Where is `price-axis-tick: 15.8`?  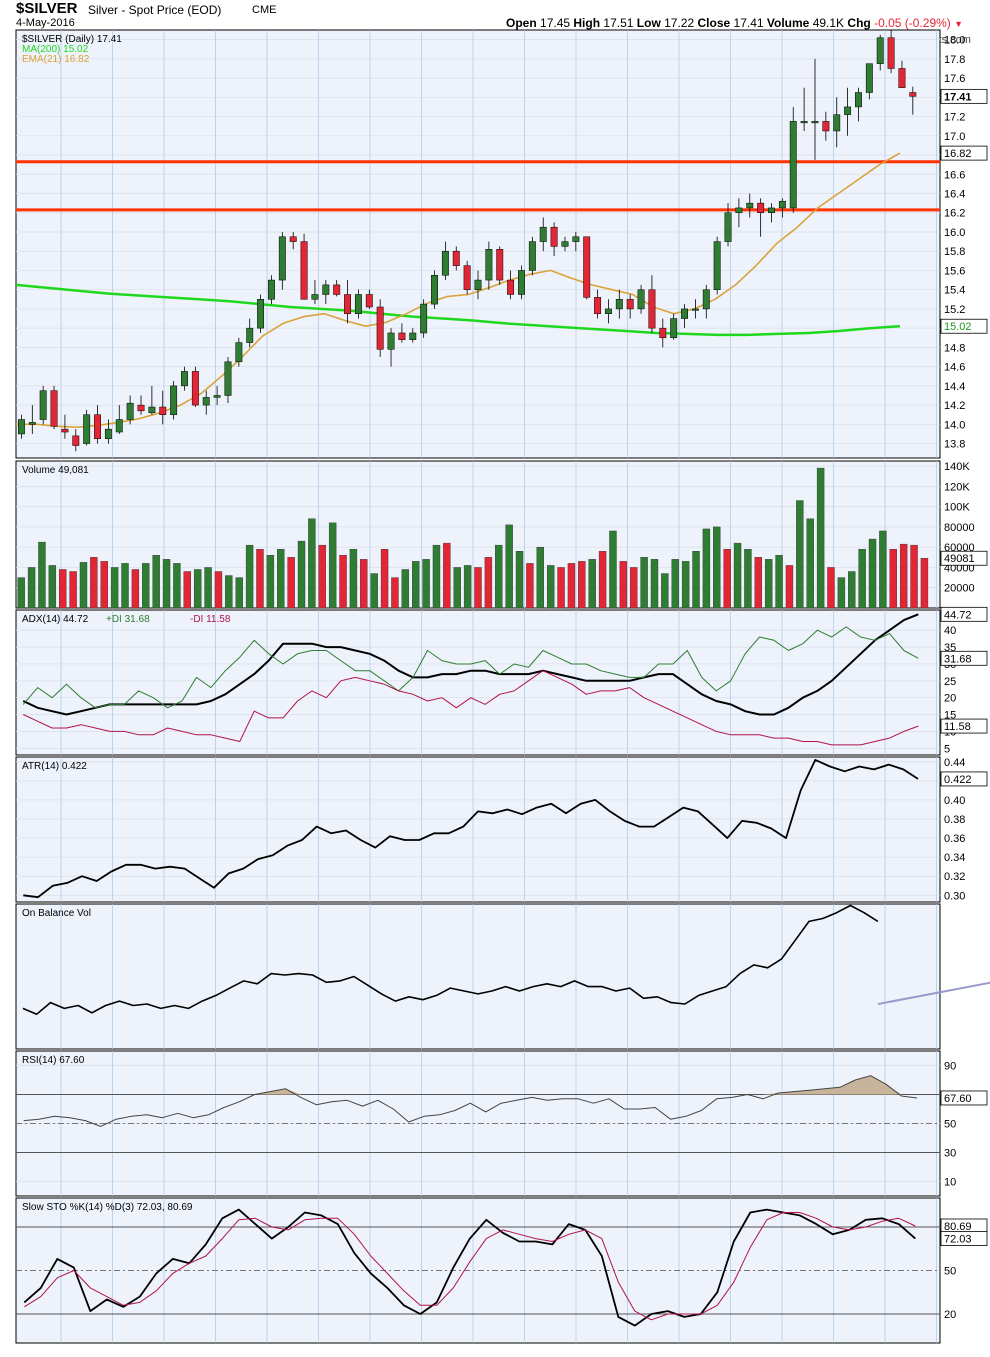 price-axis-tick: 15.8 is located at coordinates (954, 252).